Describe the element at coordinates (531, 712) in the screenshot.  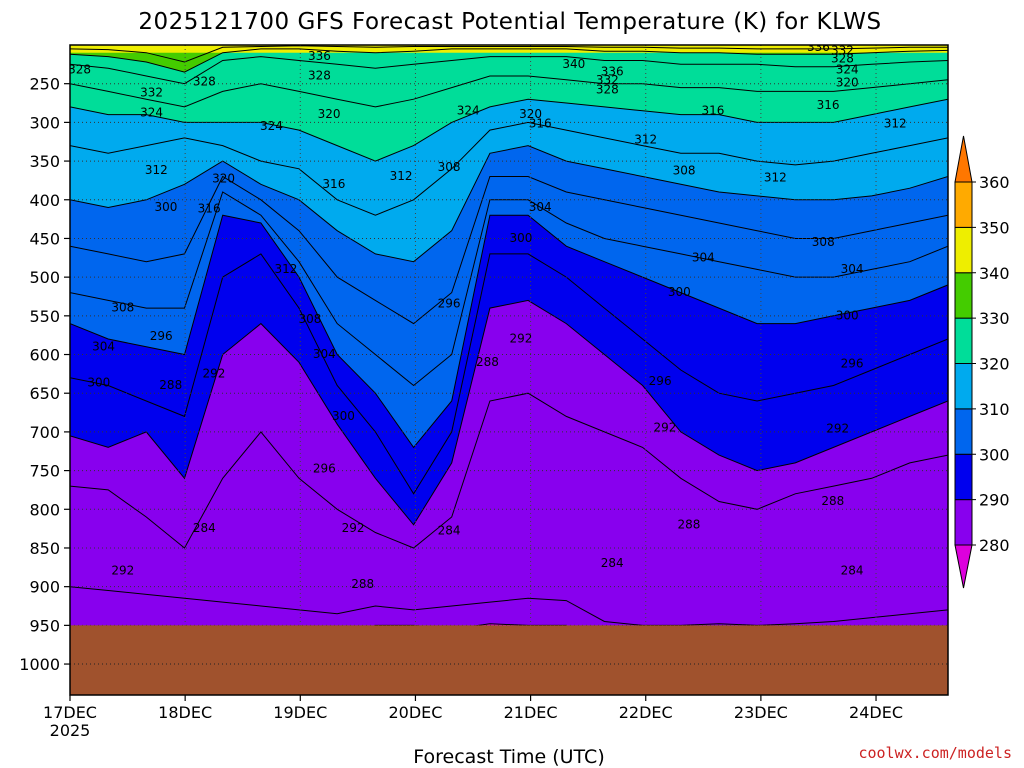
I see `x-tick-label: 21DEC` at that location.